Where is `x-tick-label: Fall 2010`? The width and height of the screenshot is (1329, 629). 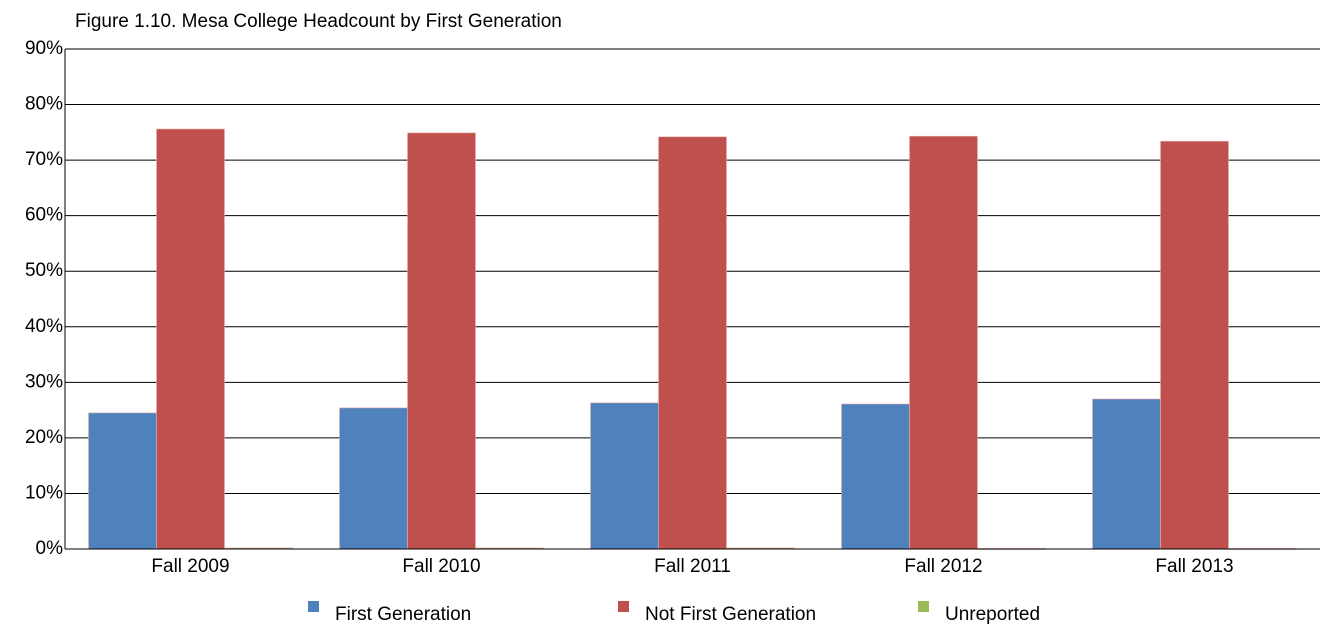
x-tick-label: Fall 2010 is located at coordinates (441, 566).